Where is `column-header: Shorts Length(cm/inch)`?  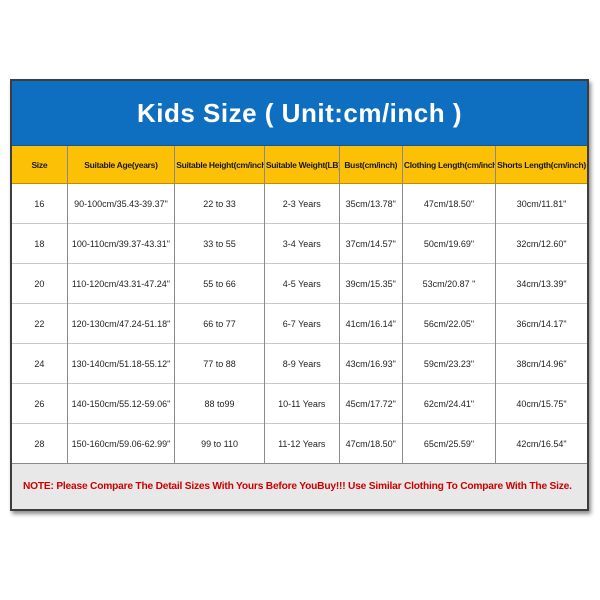
column-header: Shorts Length(cm/inch) is located at coordinates (541, 165).